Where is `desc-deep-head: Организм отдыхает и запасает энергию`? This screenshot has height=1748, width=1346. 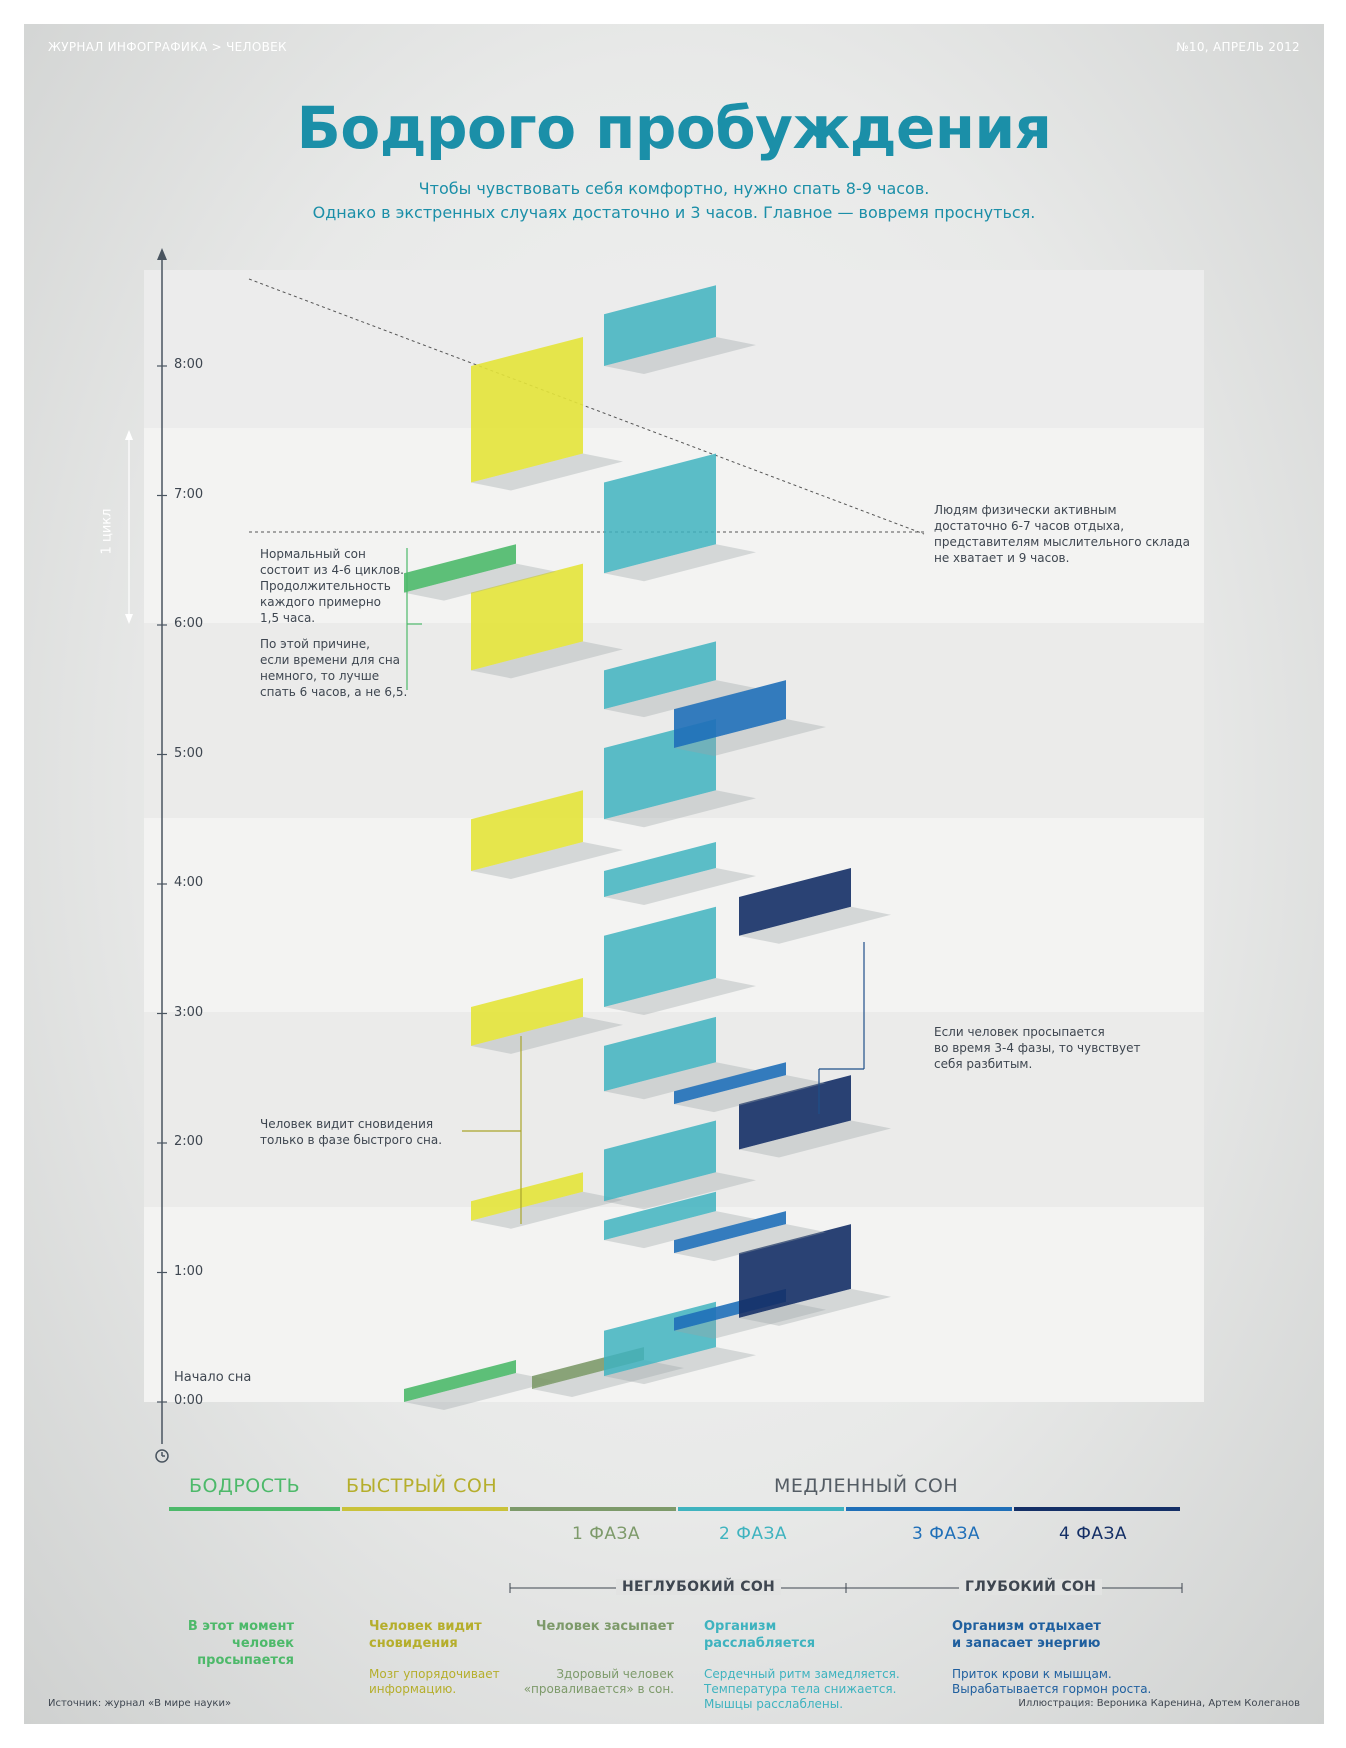
desc-deep-head: Организм отдыхает и запасает энергию is located at coordinates (1026, 1635).